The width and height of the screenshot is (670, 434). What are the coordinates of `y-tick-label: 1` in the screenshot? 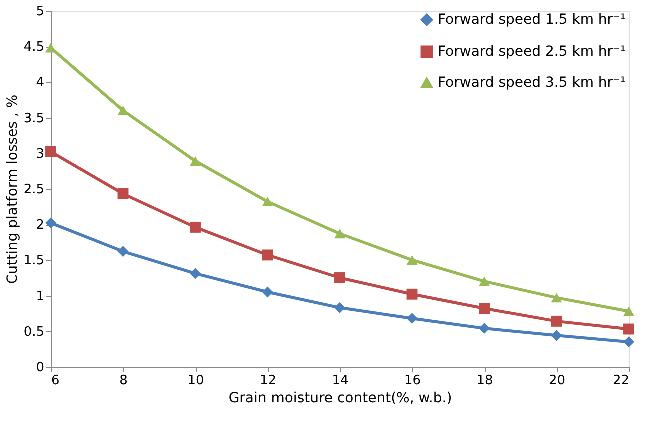 It's located at (40, 296).